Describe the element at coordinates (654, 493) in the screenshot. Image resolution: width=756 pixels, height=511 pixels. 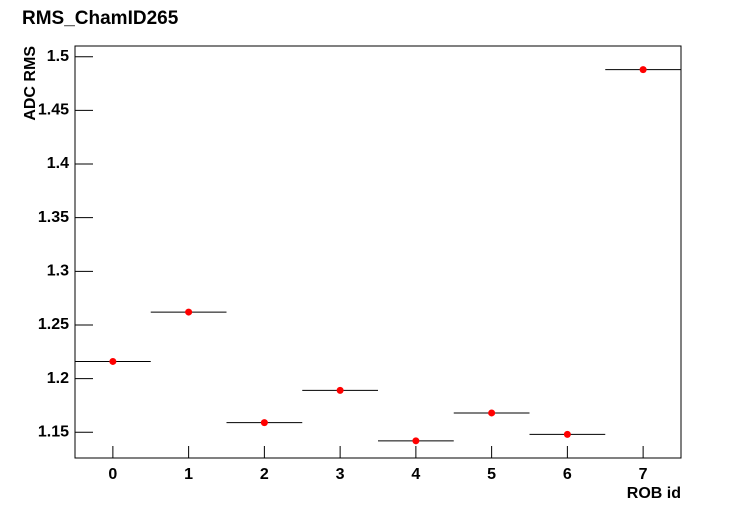
I see `x-axis-label: ROB id` at that location.